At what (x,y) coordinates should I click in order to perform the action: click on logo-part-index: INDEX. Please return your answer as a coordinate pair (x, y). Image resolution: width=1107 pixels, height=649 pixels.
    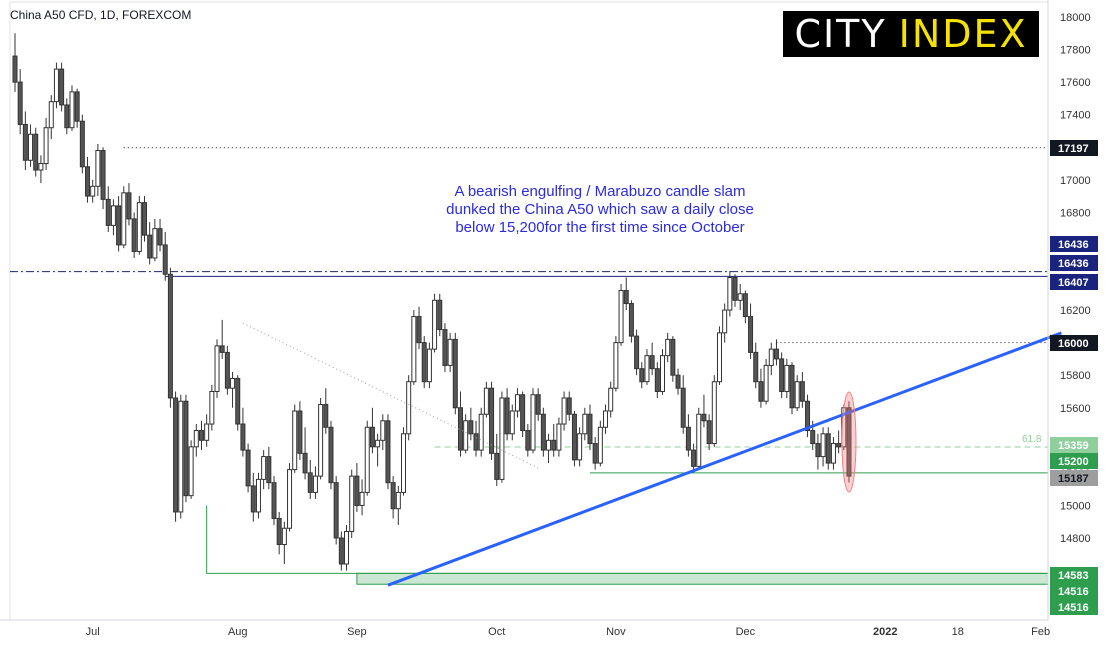
    Looking at the image, I should click on (963, 34).